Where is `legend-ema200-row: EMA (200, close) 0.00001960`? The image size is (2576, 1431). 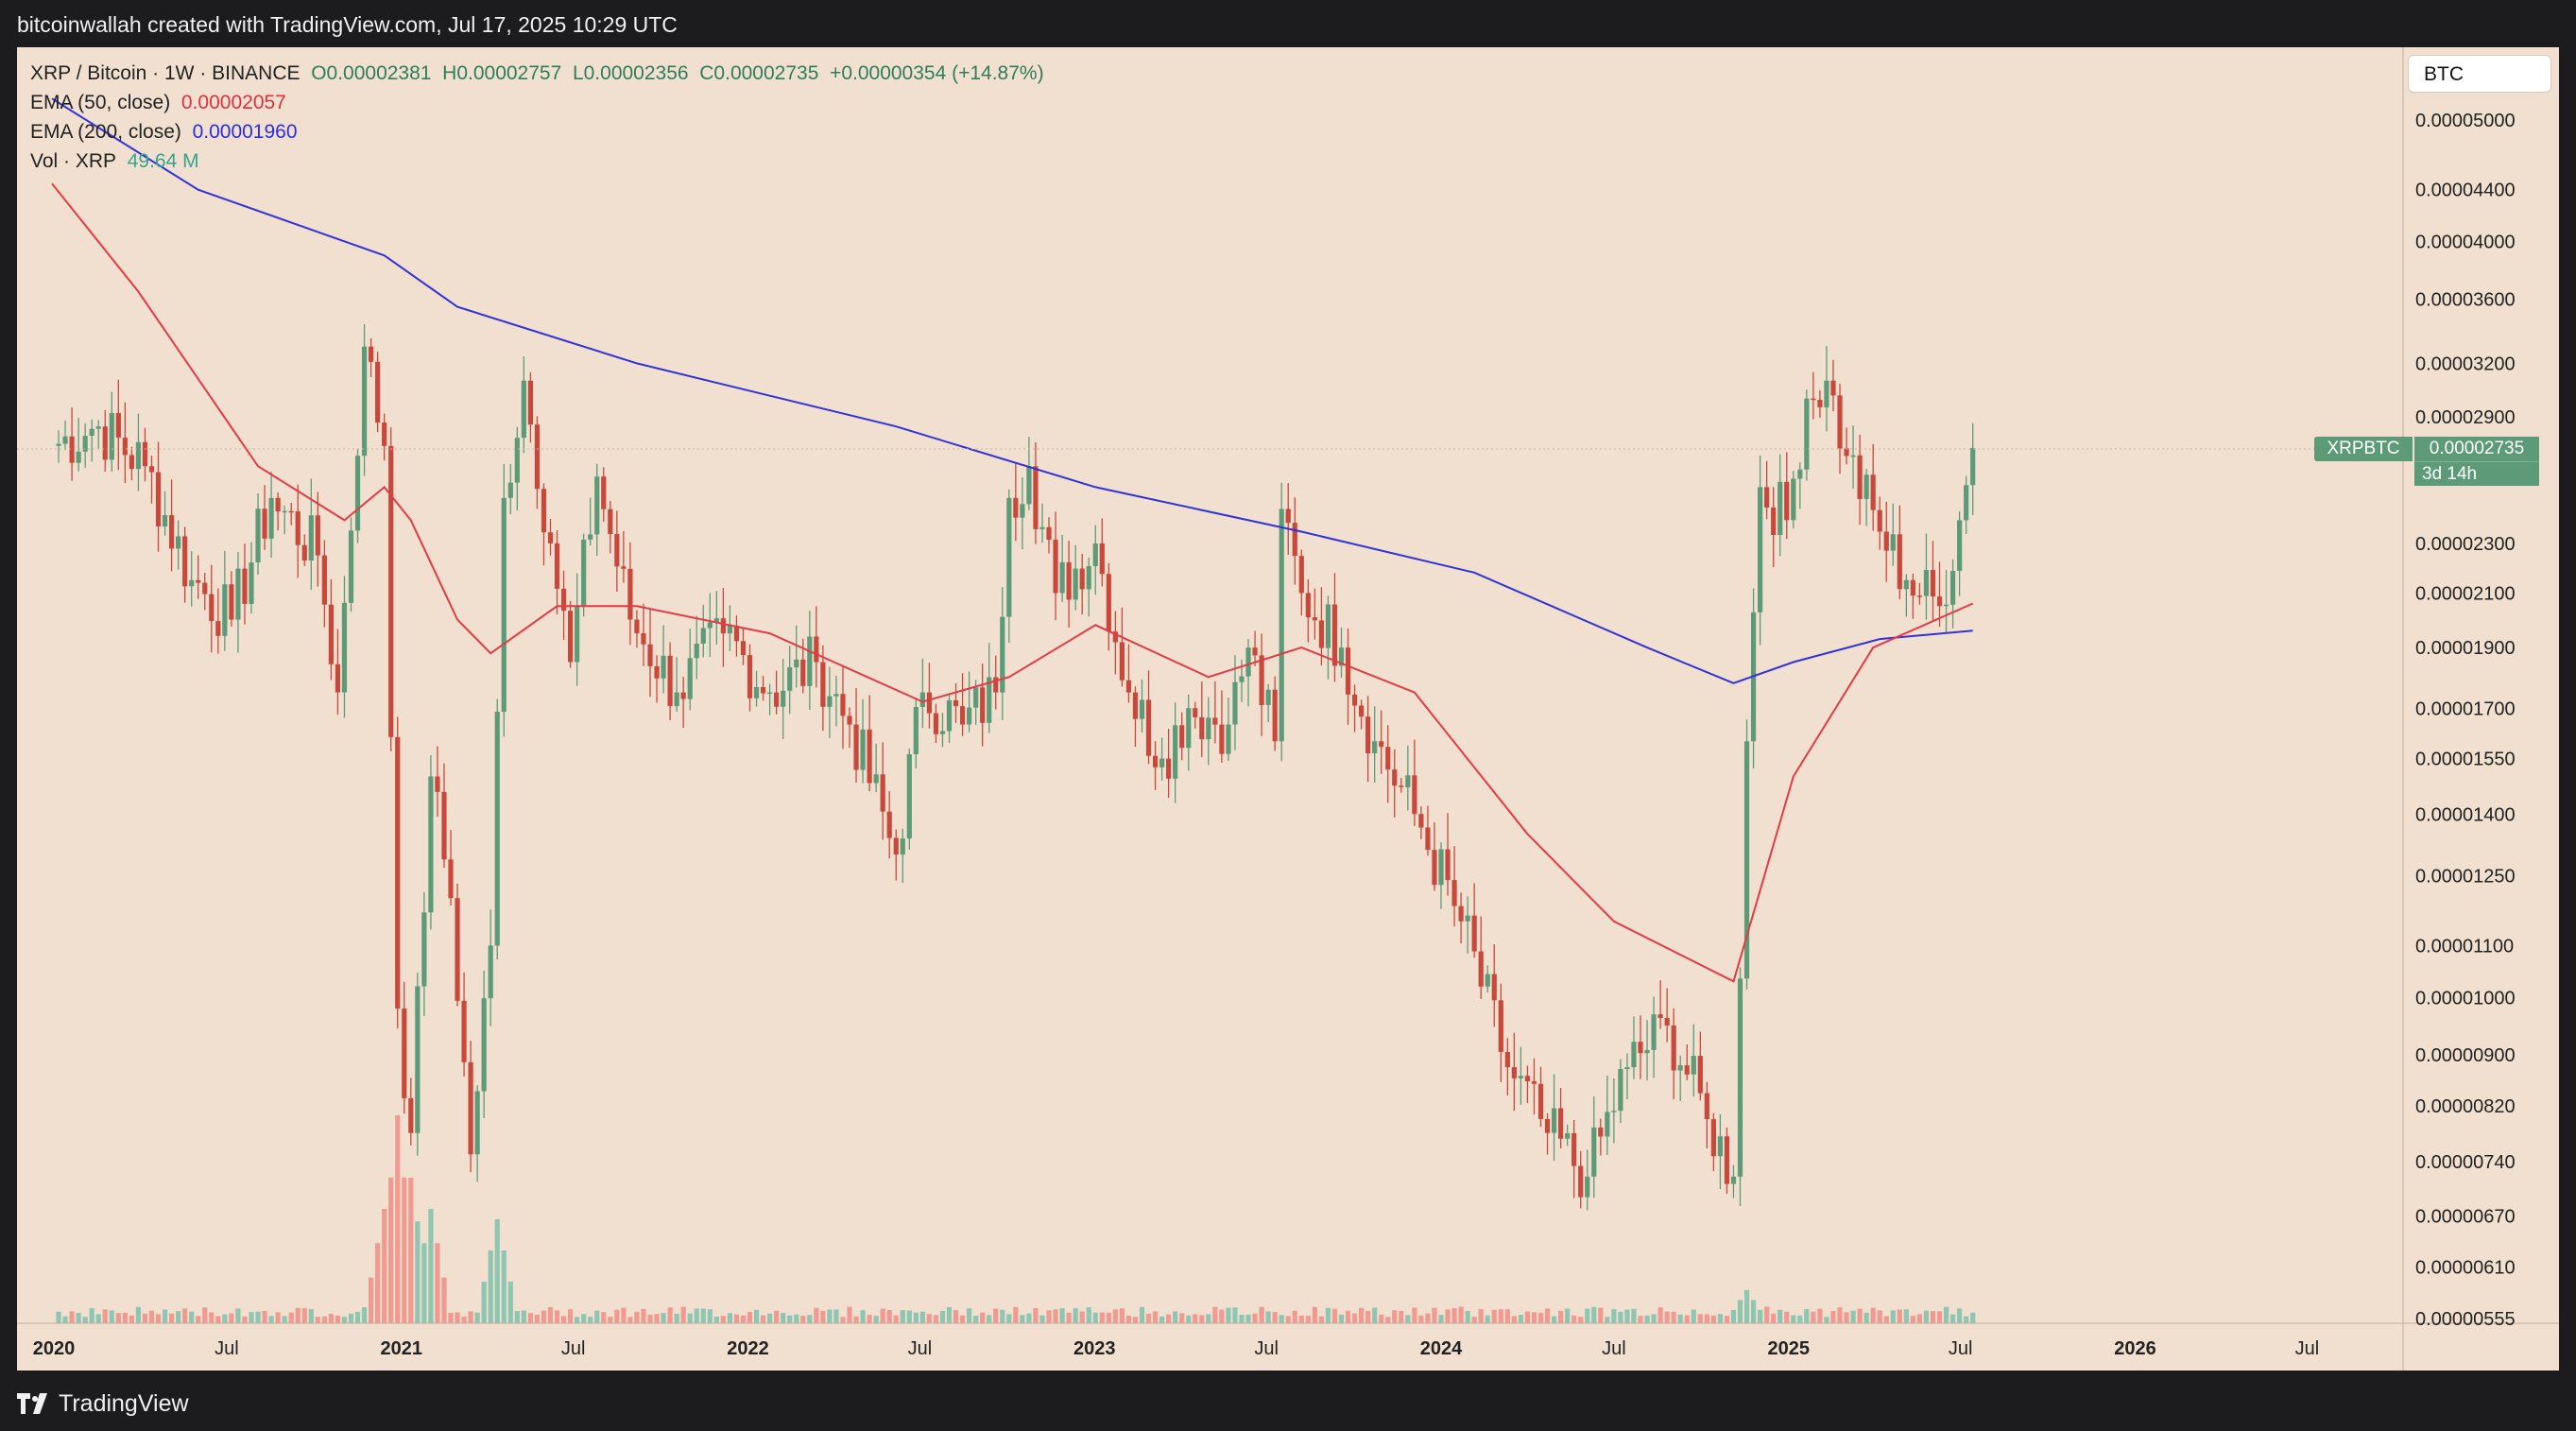
legend-ema200-row: EMA (200, close) 0.00001960 is located at coordinates (537, 132).